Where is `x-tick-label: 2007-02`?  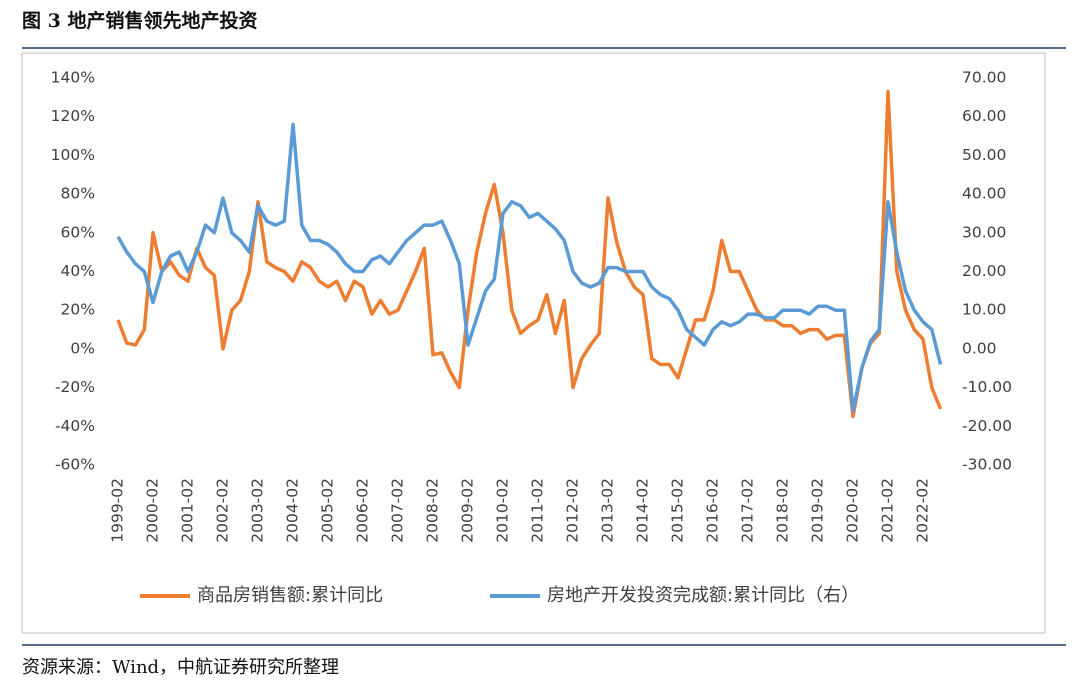
x-tick-label: 2007-02 is located at coordinates (398, 510).